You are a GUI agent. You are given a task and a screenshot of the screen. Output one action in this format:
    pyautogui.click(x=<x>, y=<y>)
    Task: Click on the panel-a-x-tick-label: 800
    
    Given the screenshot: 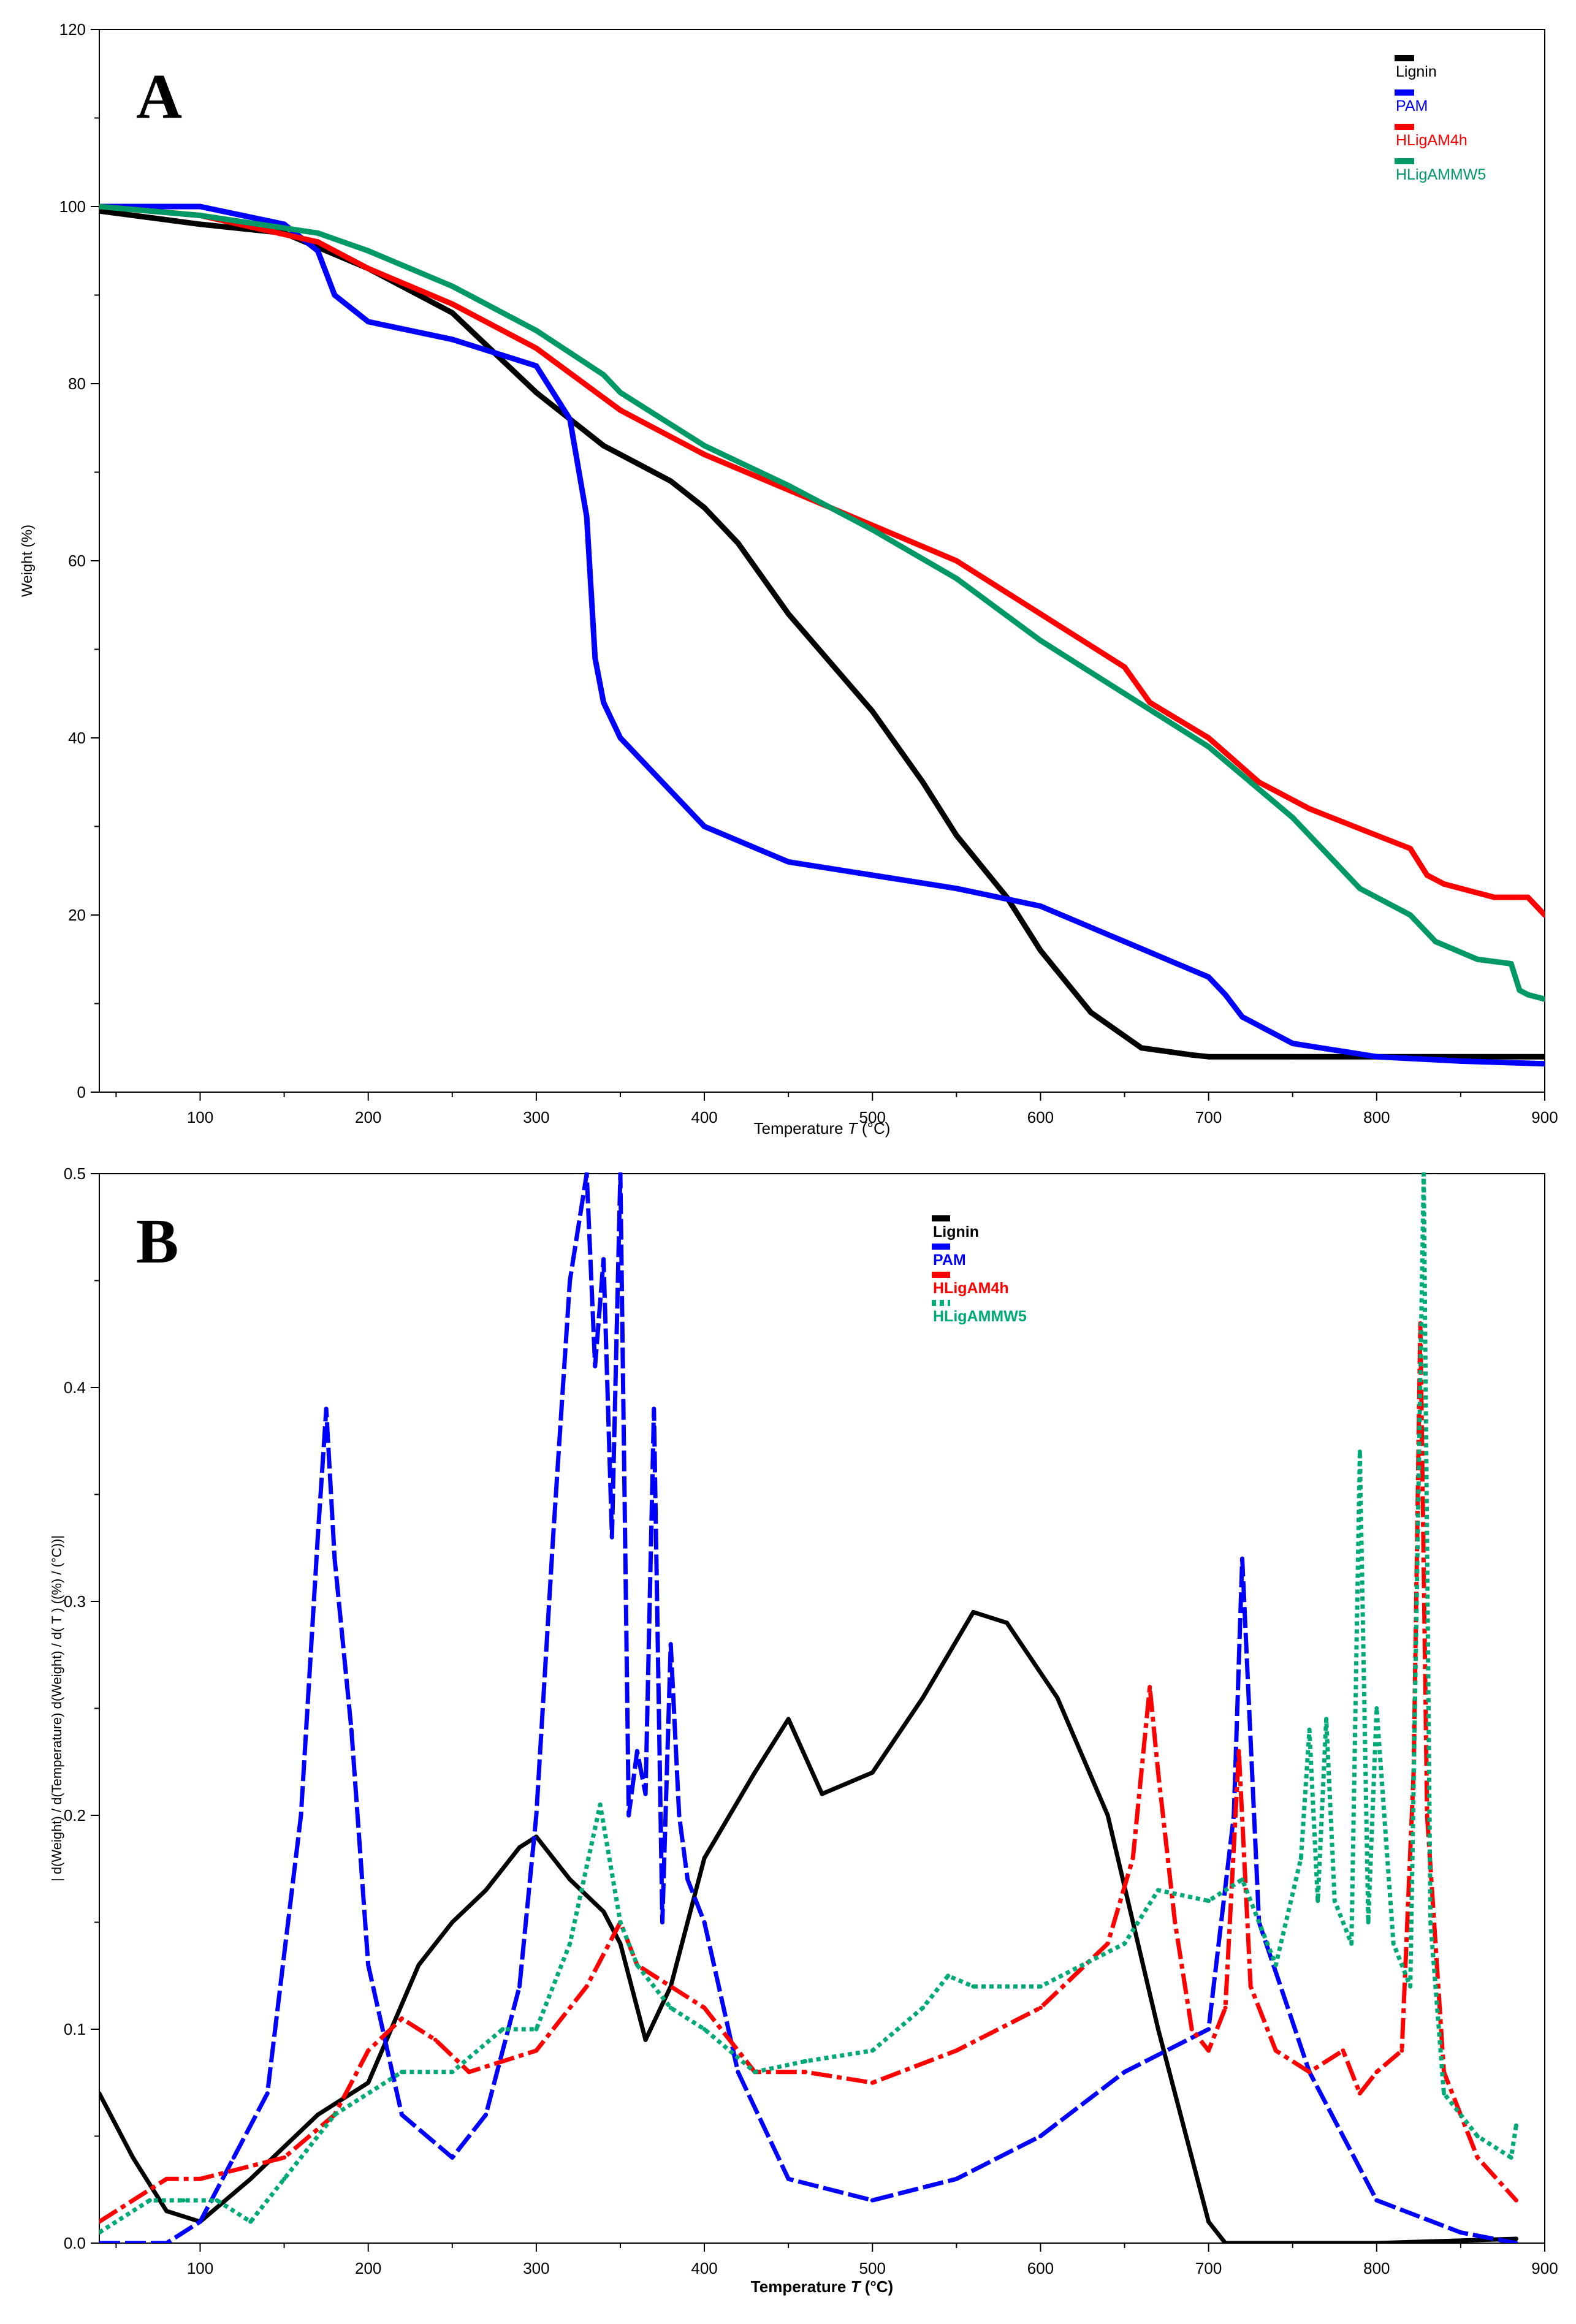 What is the action you would take?
    pyautogui.click(x=1376, y=1117)
    